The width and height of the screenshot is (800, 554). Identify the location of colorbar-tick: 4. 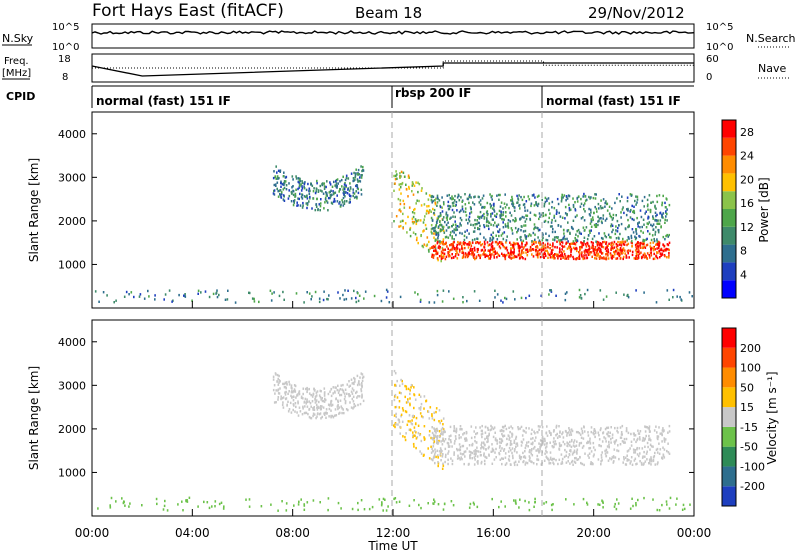
(743, 274).